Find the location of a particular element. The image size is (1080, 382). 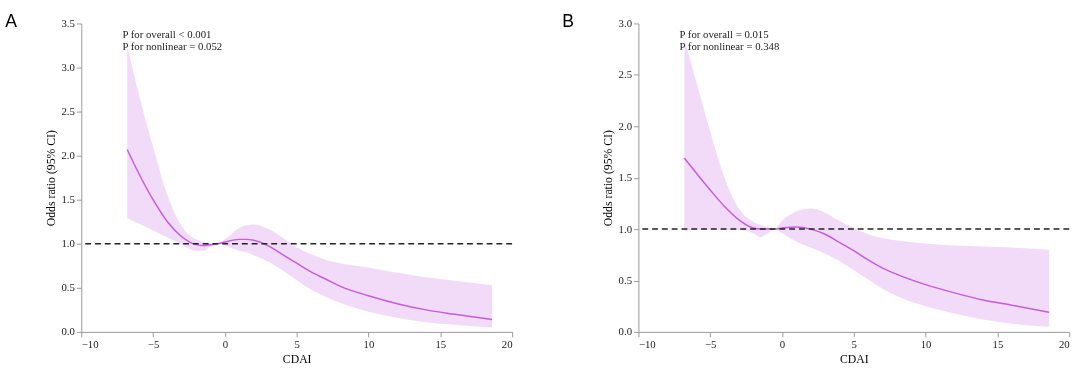

annotation: P for nonlinear = 0.052 is located at coordinates (172, 45).